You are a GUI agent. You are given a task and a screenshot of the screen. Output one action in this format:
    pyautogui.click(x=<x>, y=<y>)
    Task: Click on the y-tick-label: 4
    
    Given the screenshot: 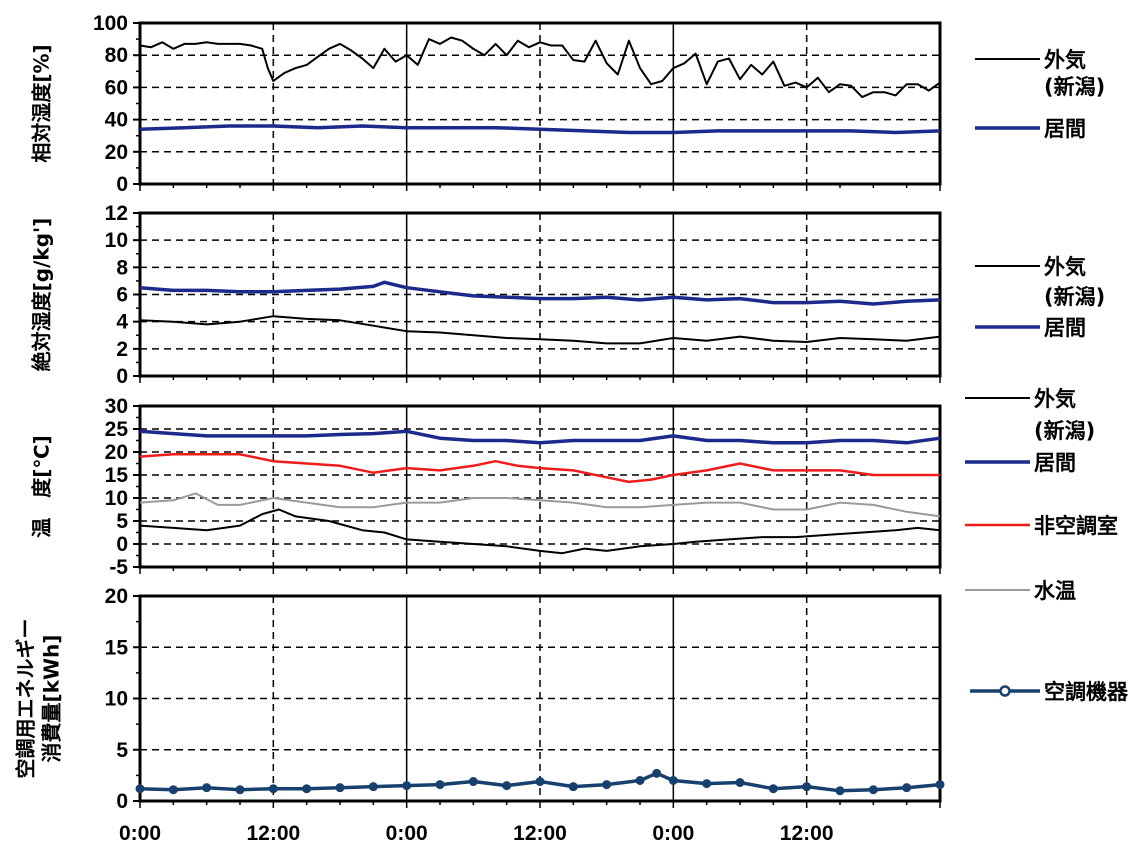 What is the action you would take?
    pyautogui.click(x=122, y=322)
    